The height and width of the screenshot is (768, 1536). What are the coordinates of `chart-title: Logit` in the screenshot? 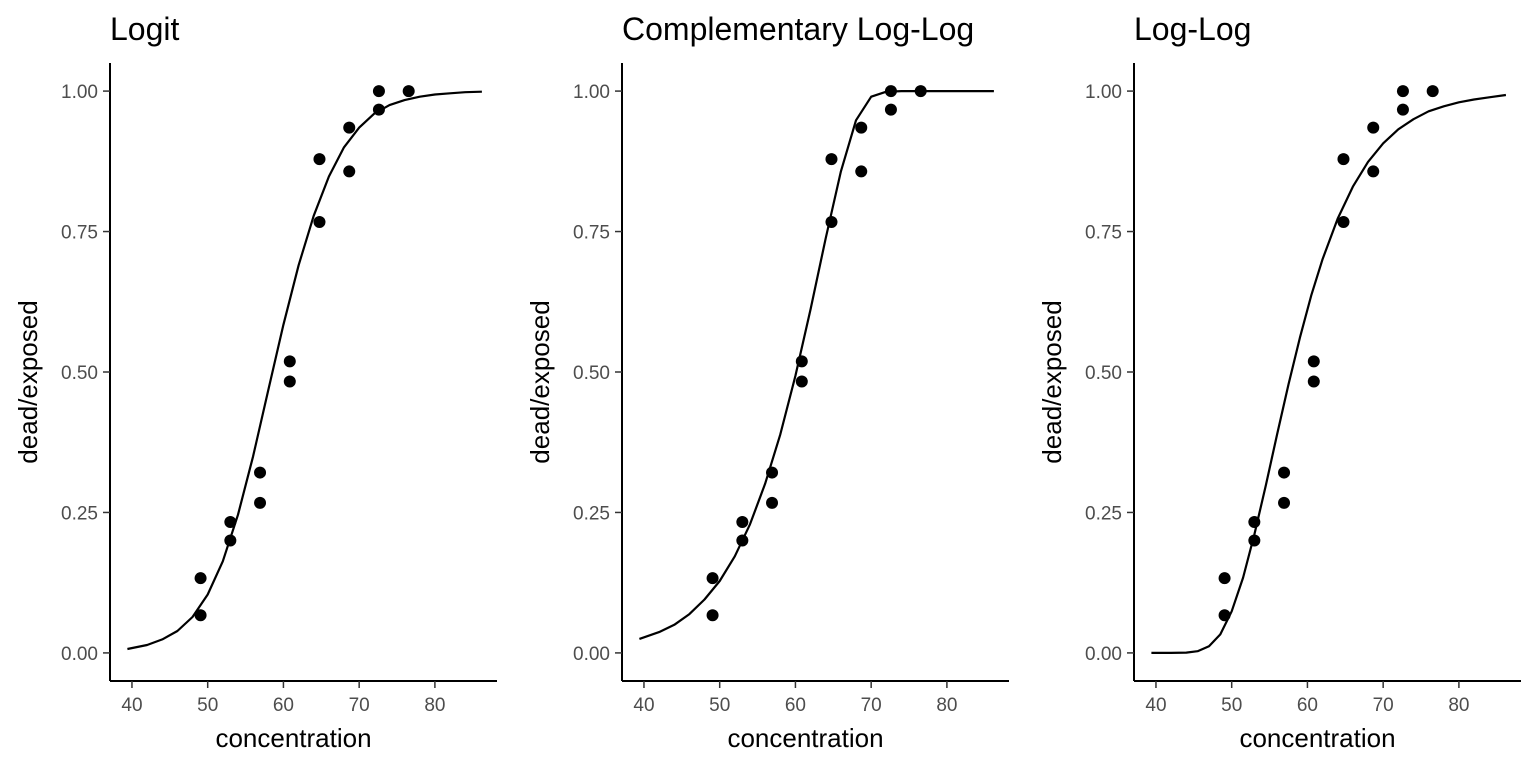 It's located at (145, 29).